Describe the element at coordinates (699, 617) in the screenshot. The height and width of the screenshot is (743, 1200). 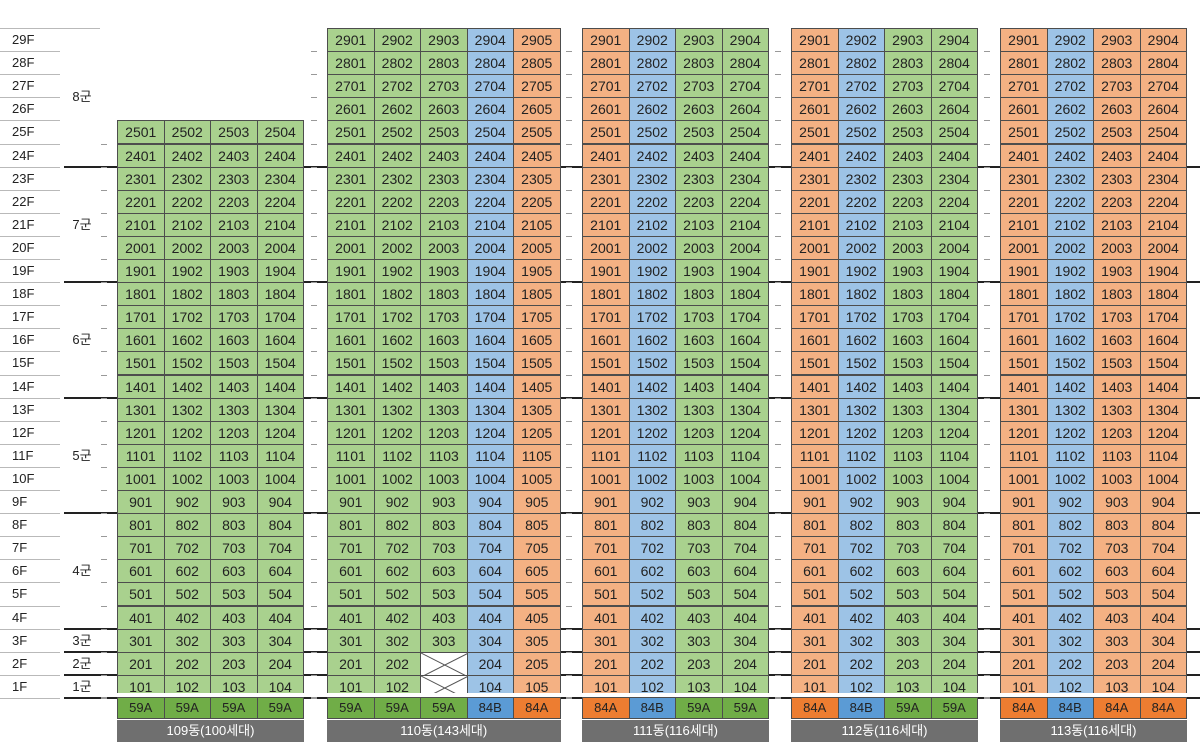
I see `unit-cell: 403` at that location.